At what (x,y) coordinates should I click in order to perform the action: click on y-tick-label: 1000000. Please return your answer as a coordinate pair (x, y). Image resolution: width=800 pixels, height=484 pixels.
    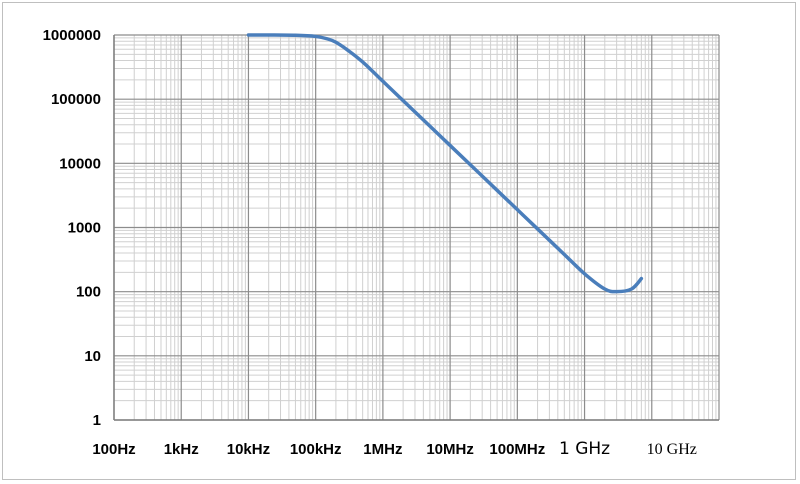
    Looking at the image, I should click on (72, 35).